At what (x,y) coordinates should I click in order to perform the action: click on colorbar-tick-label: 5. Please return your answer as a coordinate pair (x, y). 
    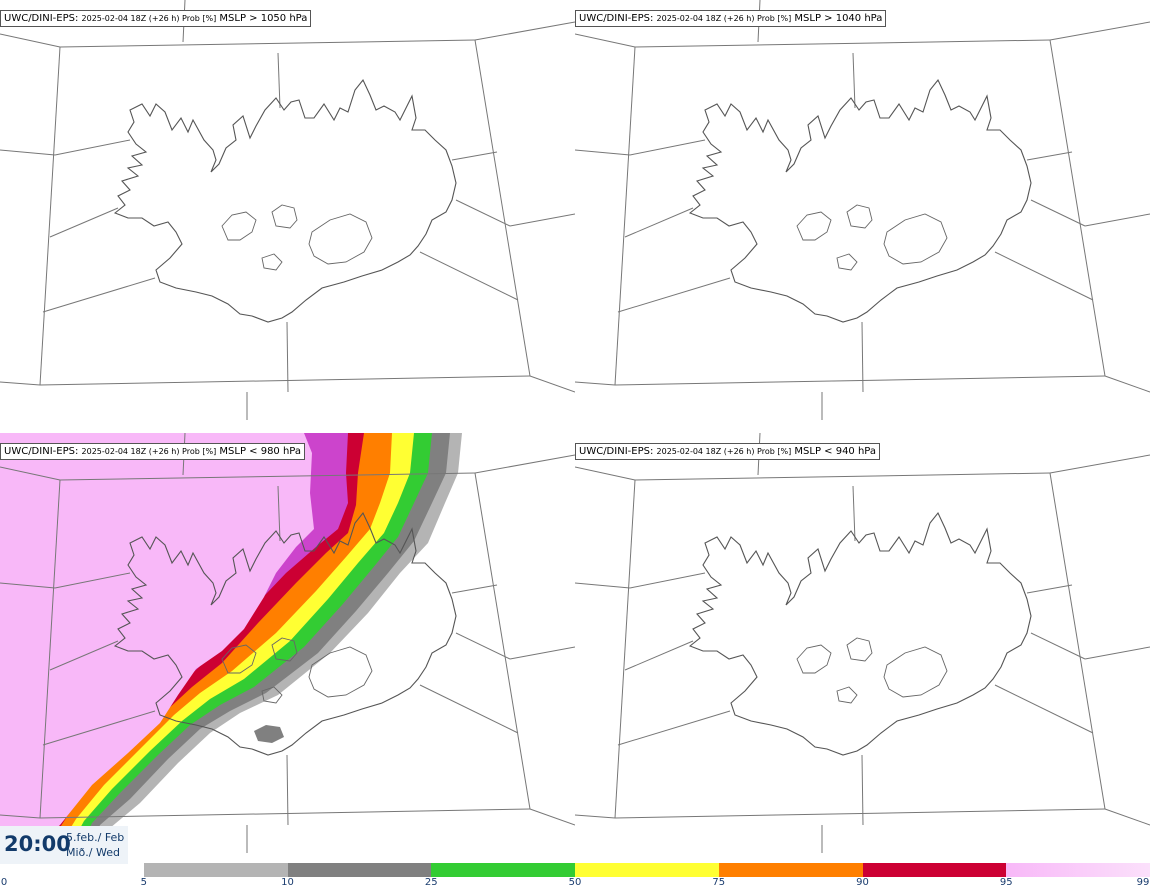
    Looking at the image, I should click on (143, 882).